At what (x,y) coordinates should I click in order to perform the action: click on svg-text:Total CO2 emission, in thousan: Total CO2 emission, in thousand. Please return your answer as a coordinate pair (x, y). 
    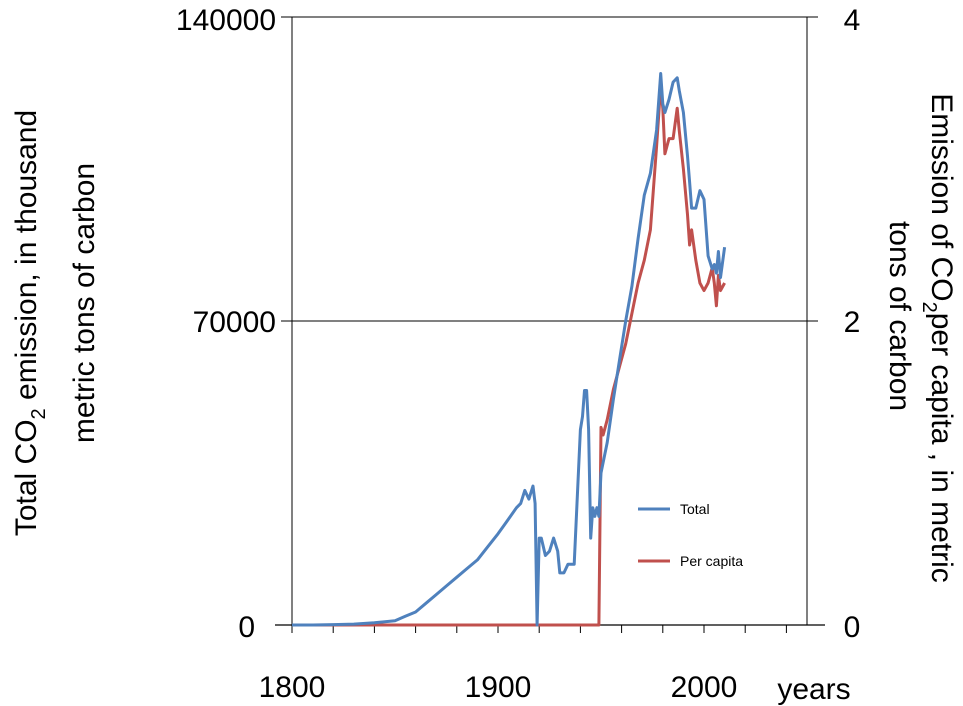
    Looking at the image, I should click on (30, 323).